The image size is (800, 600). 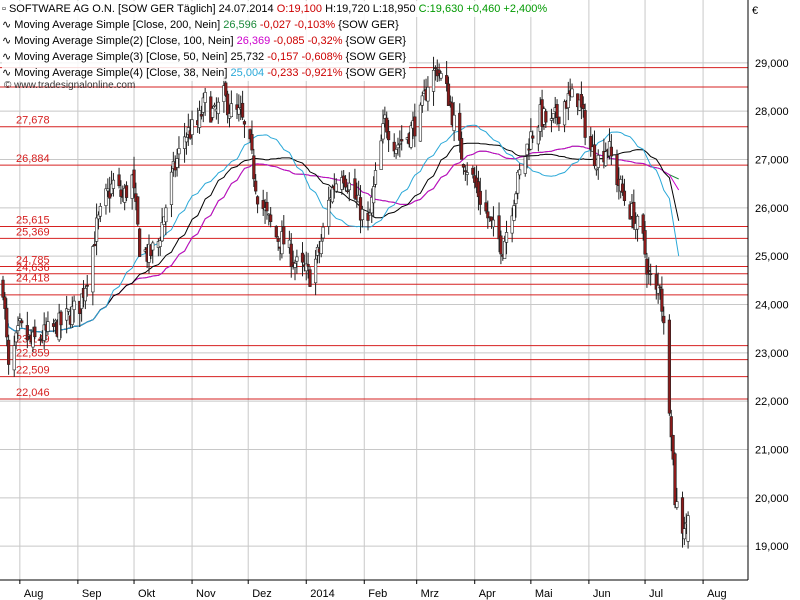 What do you see at coordinates (772, 257) in the screenshot?
I see `y-tick-label: 25,000` at bounding box center [772, 257].